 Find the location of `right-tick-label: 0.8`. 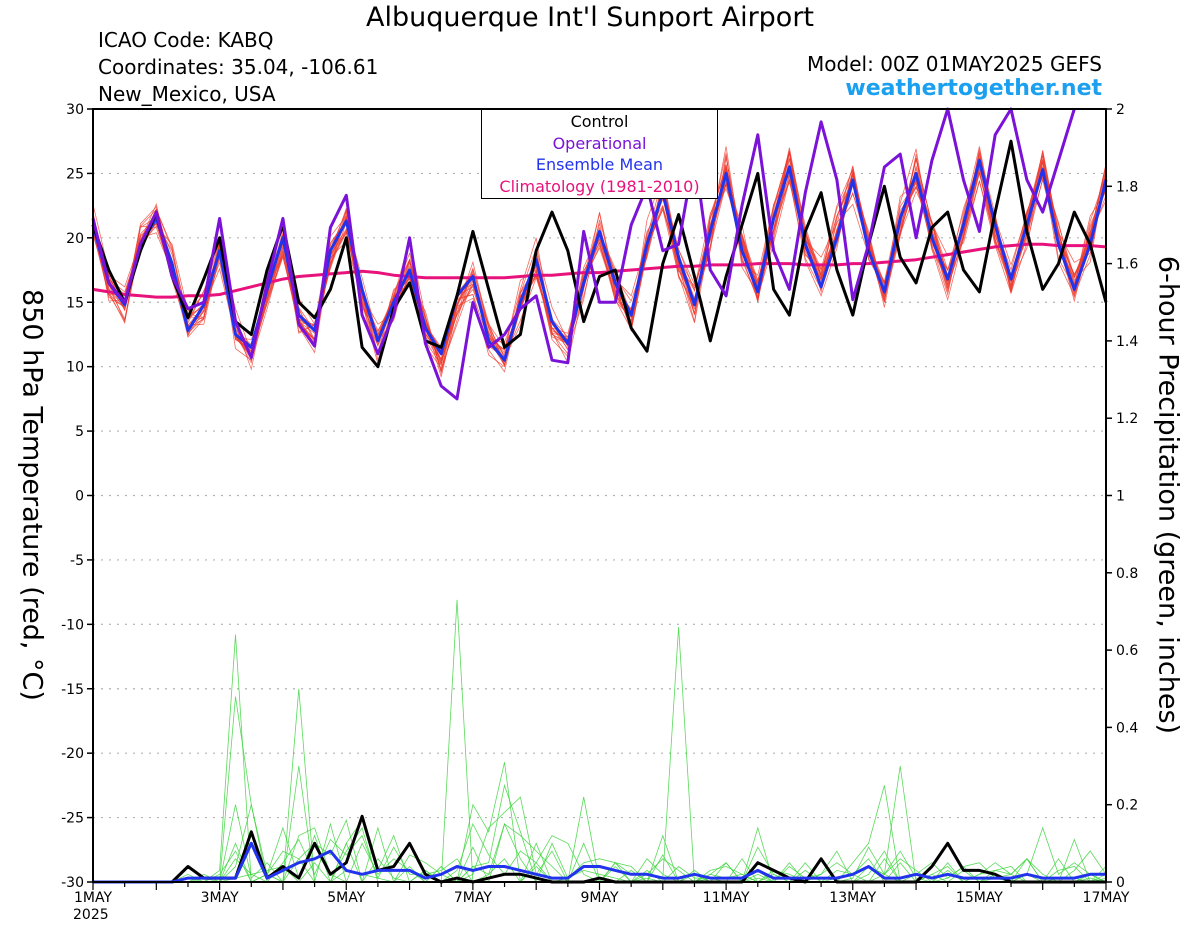

right-tick-label: 0.8 is located at coordinates (1127, 574).